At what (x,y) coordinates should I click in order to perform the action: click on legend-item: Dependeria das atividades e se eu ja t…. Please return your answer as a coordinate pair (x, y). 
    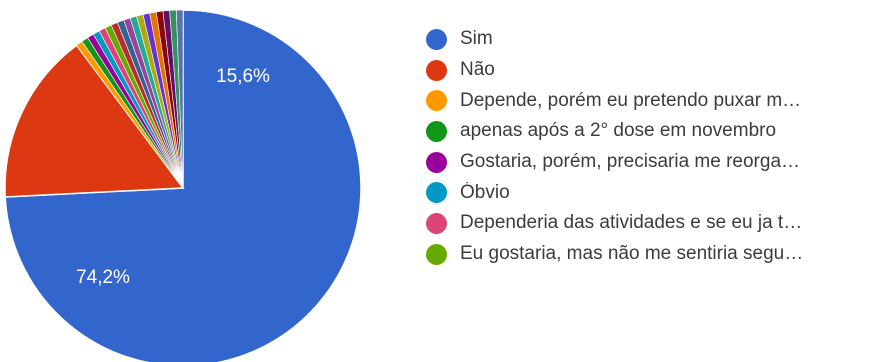
    Looking at the image, I should click on (657, 223).